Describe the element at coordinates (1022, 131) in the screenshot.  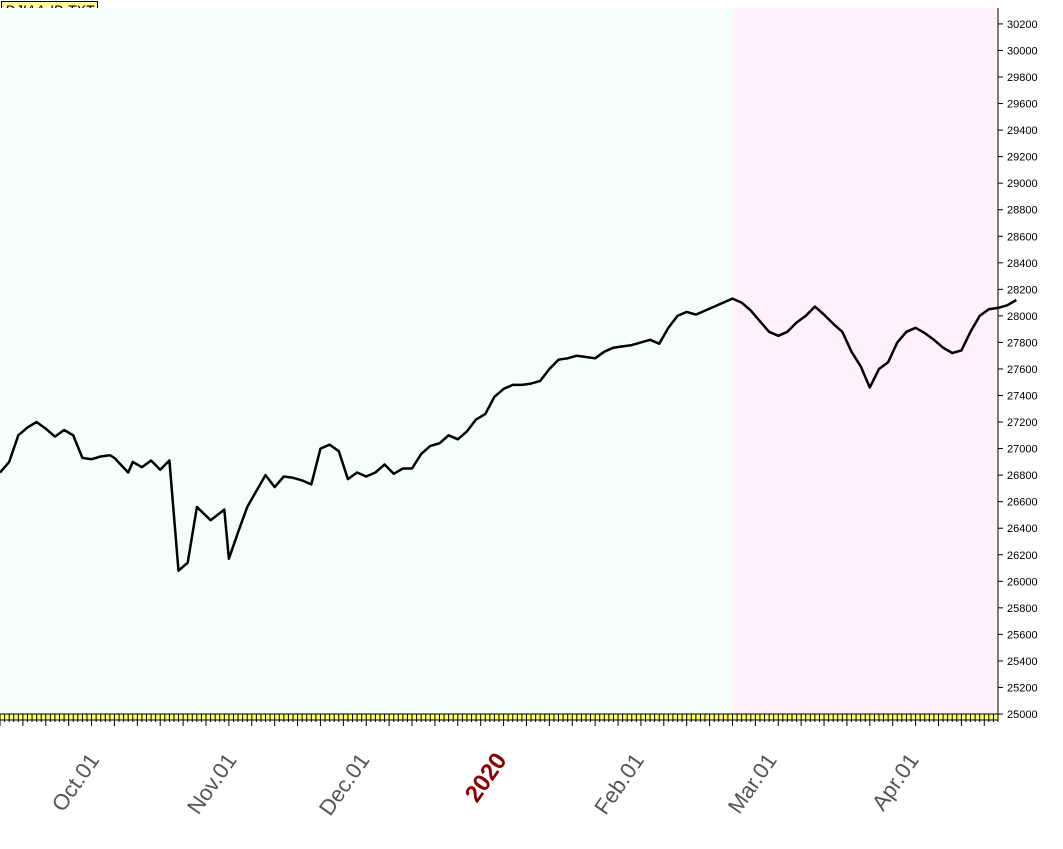
I see `y-tick-label: 29400` at that location.